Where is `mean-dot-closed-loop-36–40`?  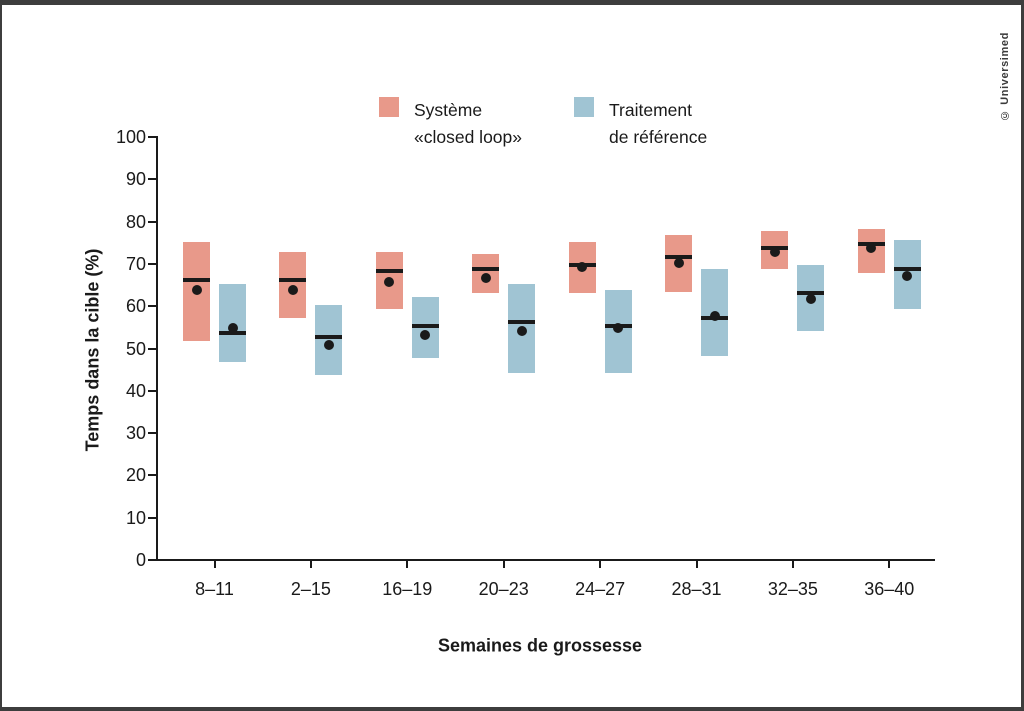
mean-dot-closed-loop-36–40 is located at coordinates (871, 248).